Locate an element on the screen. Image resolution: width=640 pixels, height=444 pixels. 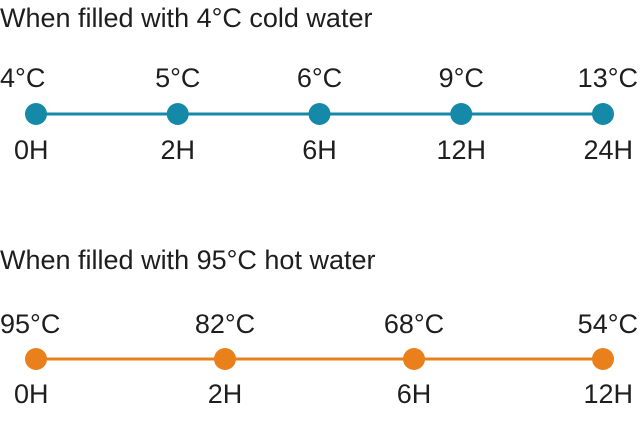
temperature-label: 6°C is located at coordinates (319, 78).